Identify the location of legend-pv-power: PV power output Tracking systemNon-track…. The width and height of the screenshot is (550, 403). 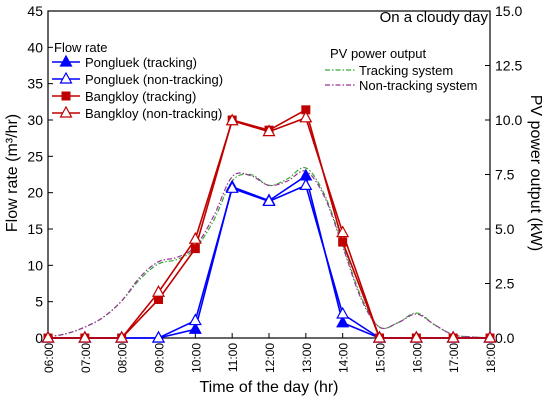
(401, 69).